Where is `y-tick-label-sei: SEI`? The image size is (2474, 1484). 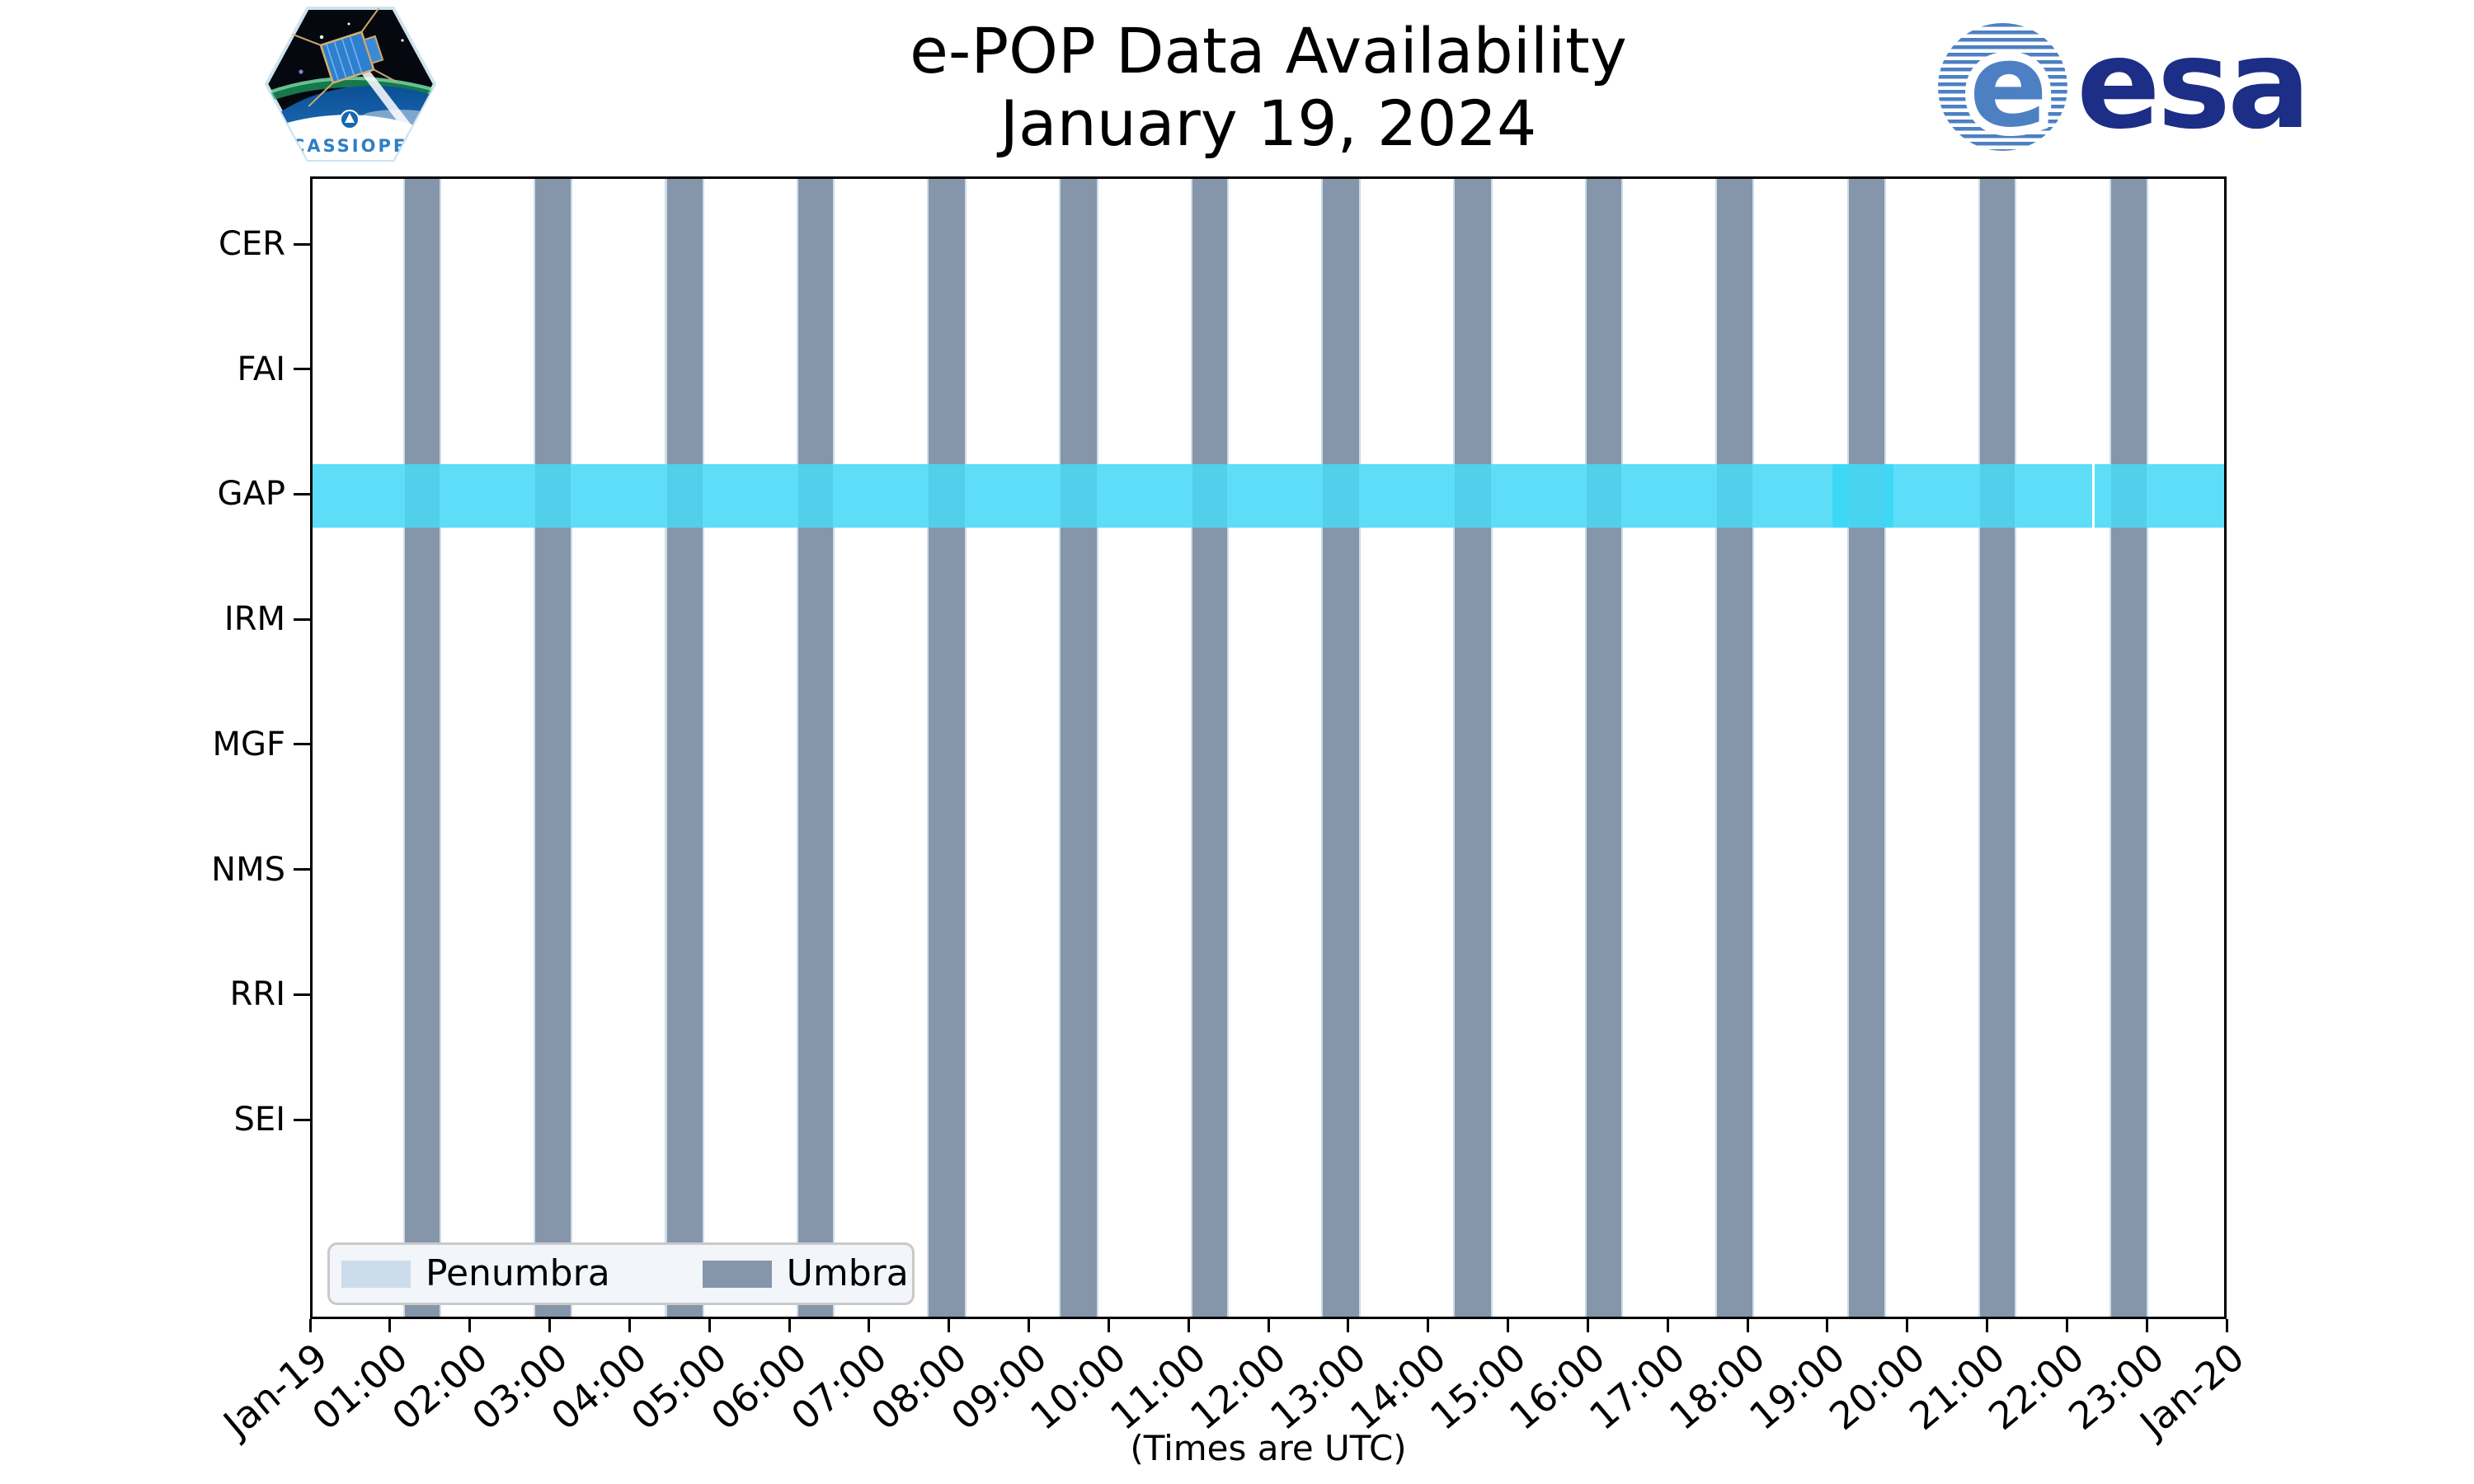
y-tick-label-sei: SEI is located at coordinates (259, 1120).